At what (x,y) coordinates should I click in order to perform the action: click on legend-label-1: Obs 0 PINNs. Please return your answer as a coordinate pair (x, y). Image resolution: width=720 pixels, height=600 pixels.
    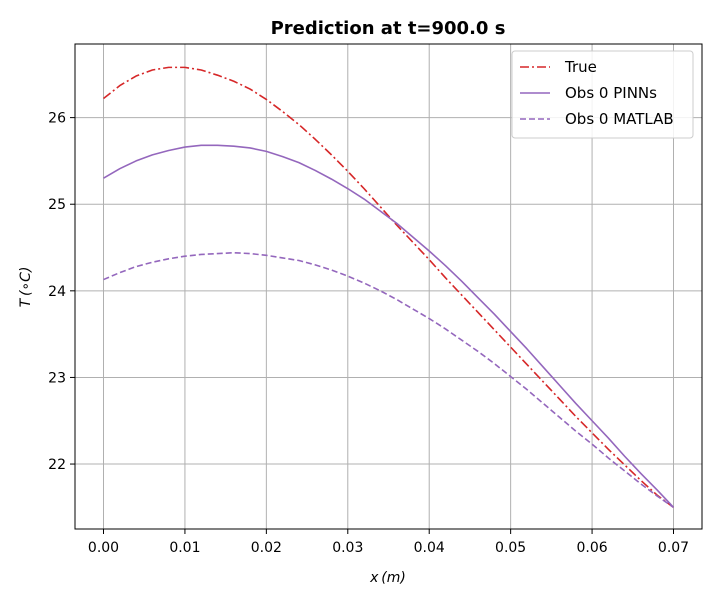
    Looking at the image, I should click on (611, 93).